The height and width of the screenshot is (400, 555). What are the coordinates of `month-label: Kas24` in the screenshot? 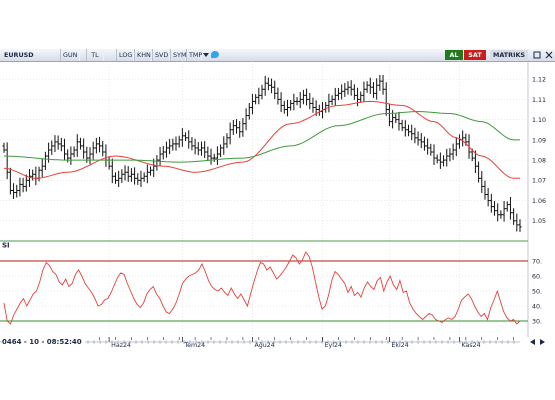 It's located at (470, 345).